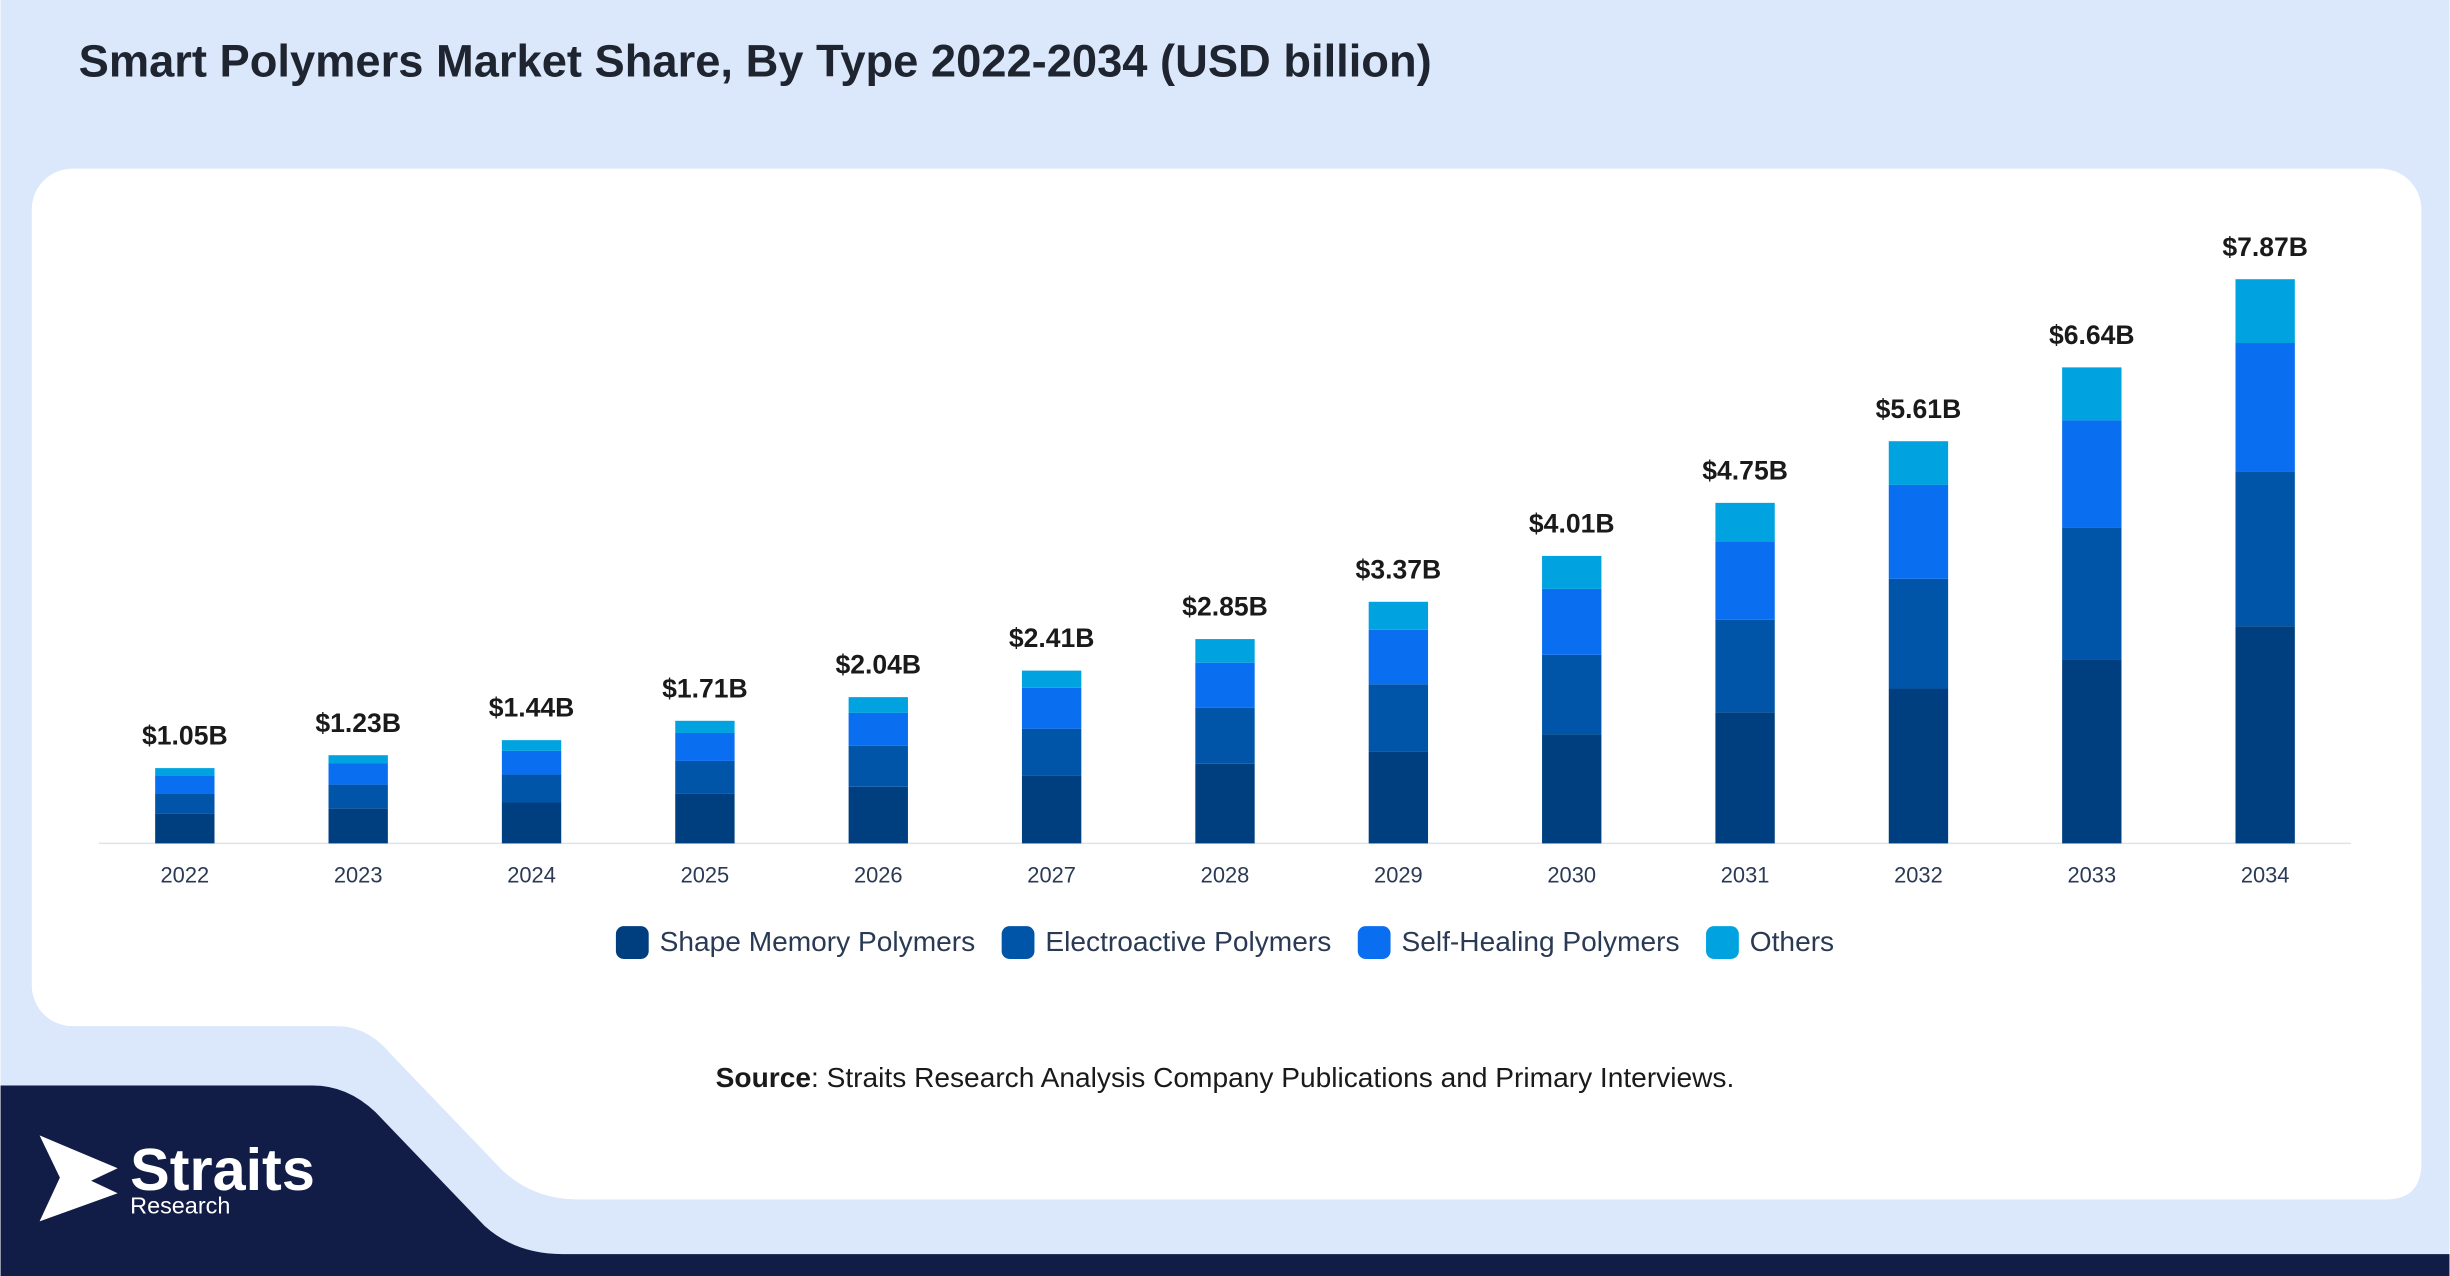 The image size is (2450, 1276). I want to click on total-label: $2.41B, so click(1052, 638).